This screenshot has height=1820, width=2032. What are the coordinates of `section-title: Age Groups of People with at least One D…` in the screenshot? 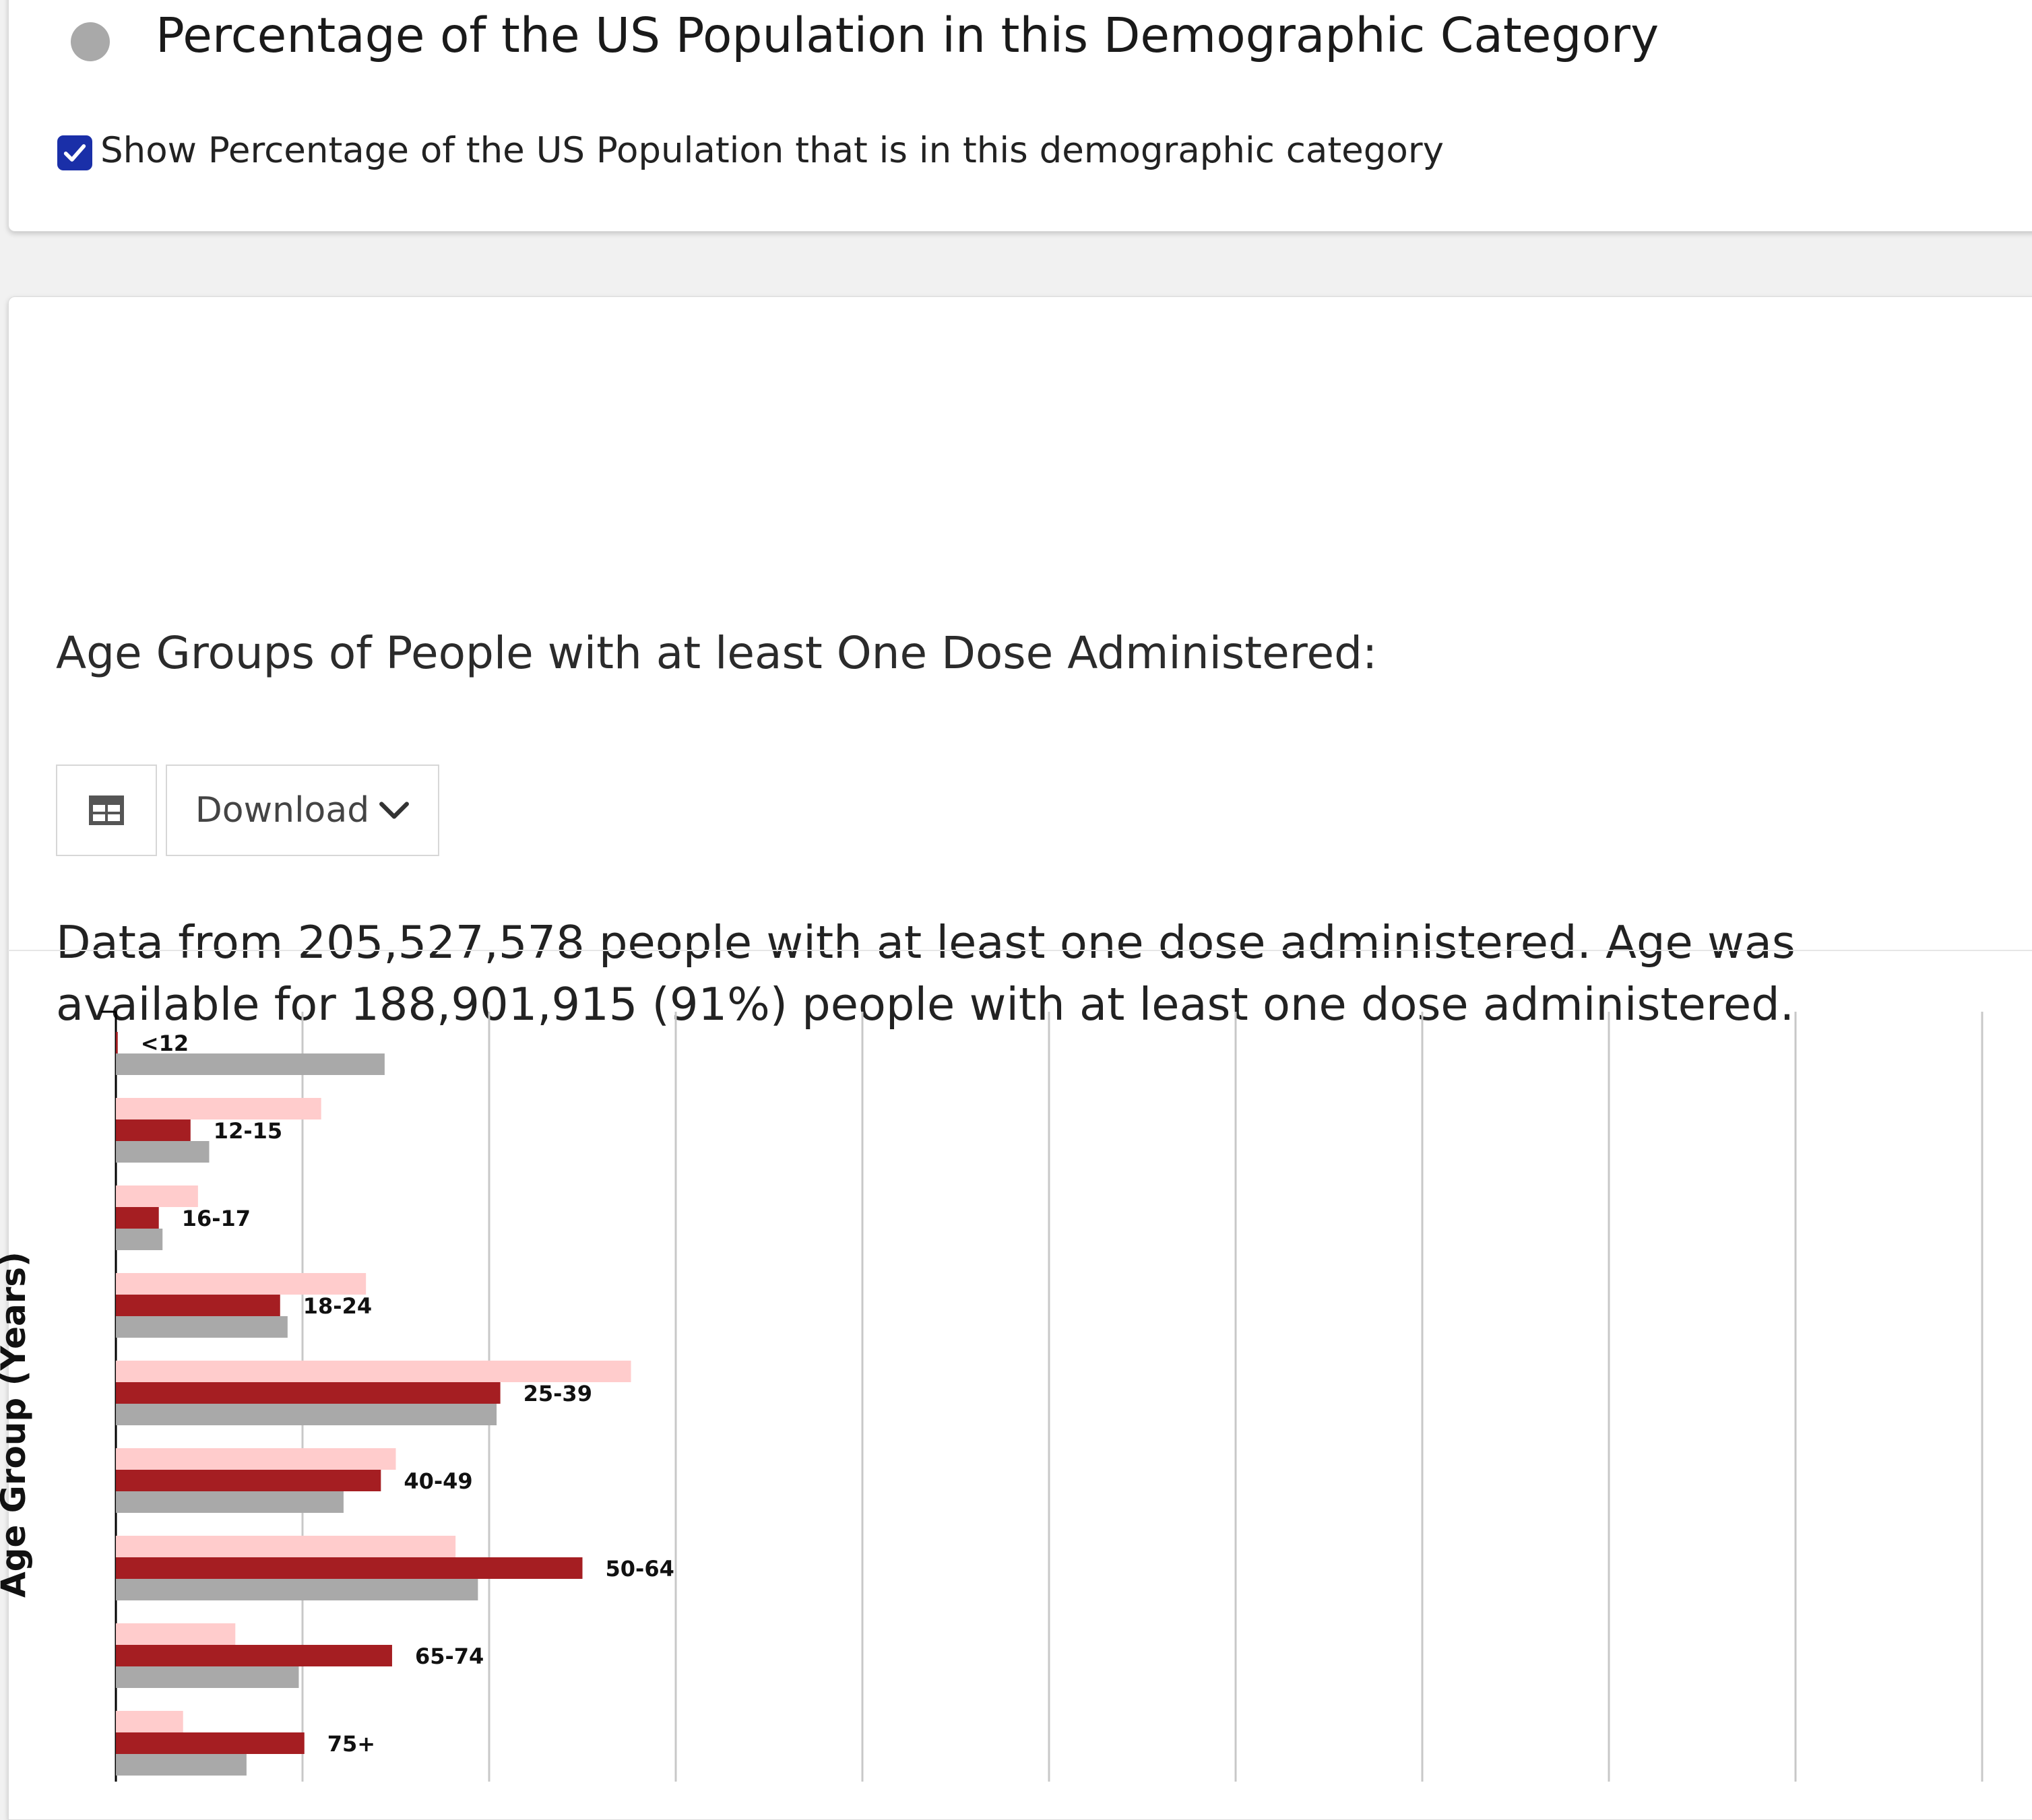 It's located at (717, 653).